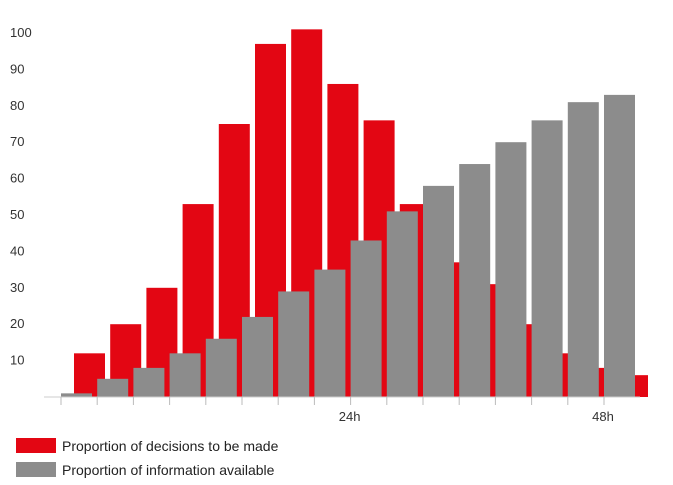  Describe the element at coordinates (603, 416) in the screenshot. I see `x-tick-label: 48h` at that location.